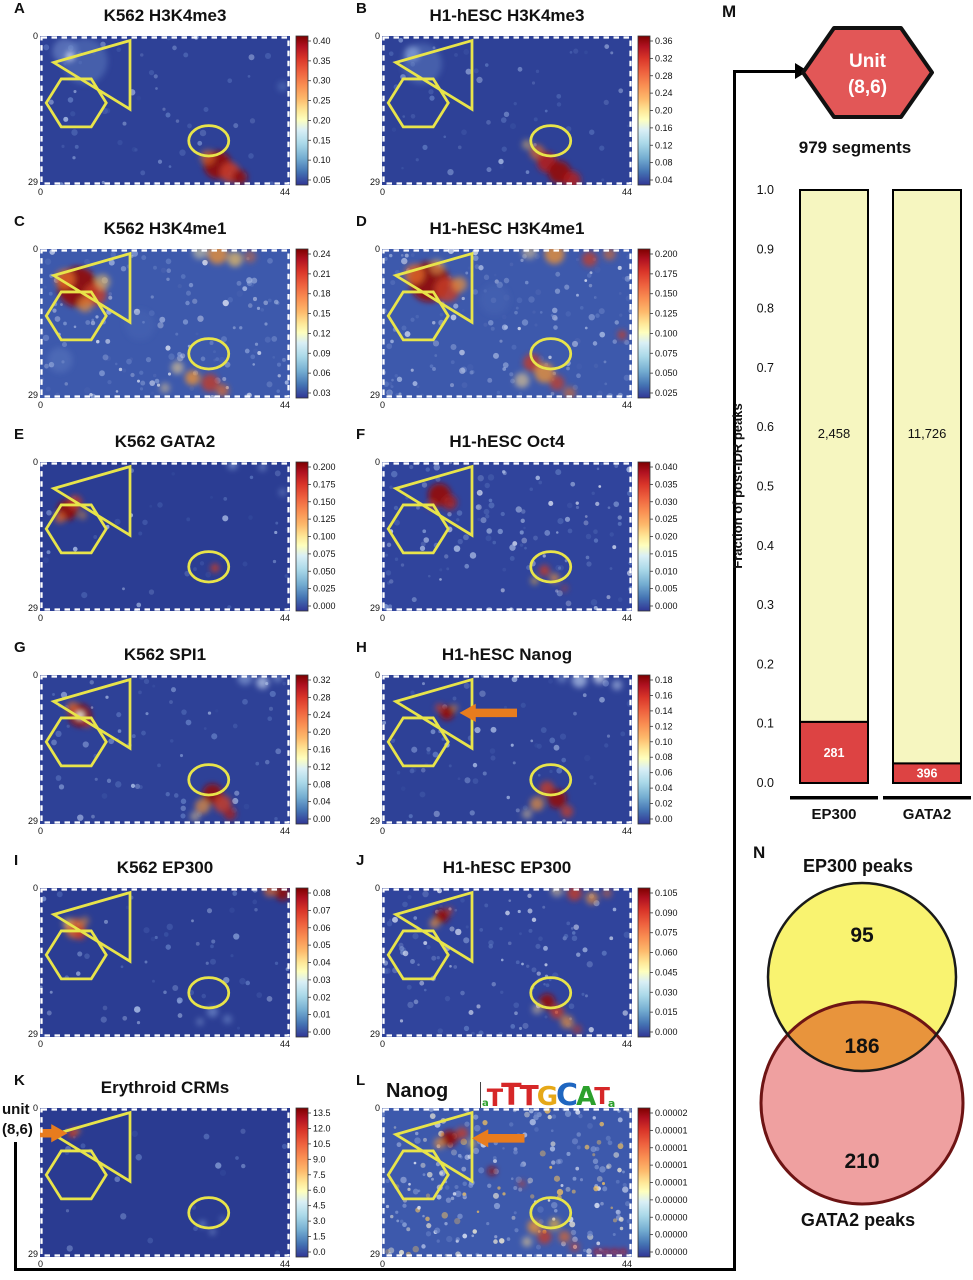 The image size is (973, 1280). What do you see at coordinates (765, 605) in the screenshot?
I see `bar-ytick-label: 0.3` at bounding box center [765, 605].